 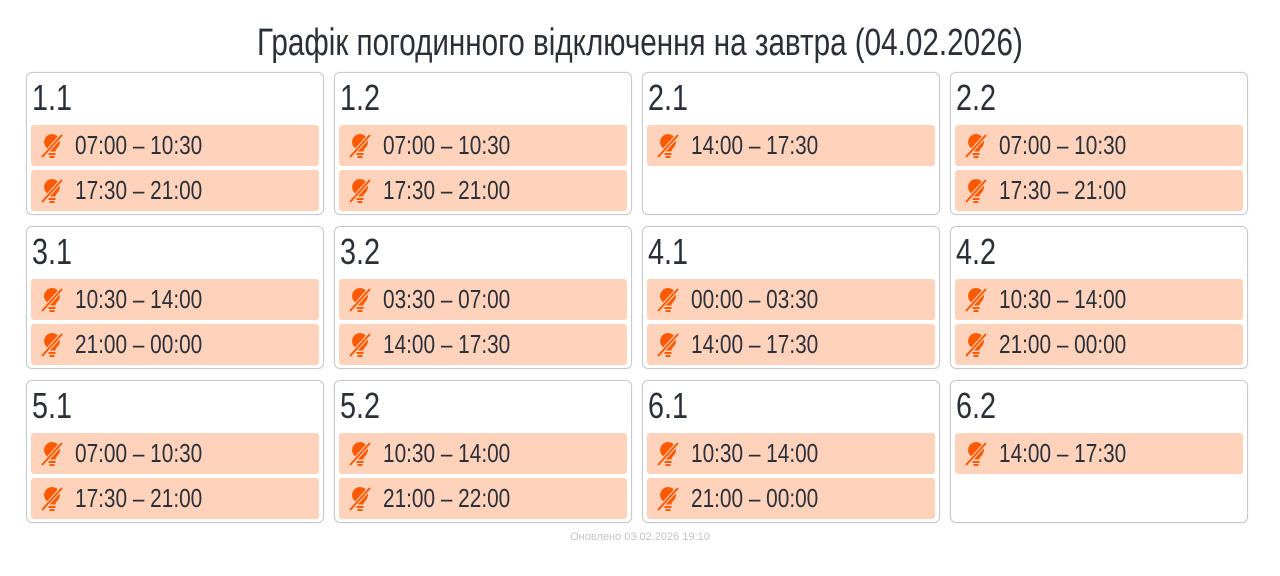 I want to click on updated-timestamp: Оновлено 03.02.2026 19:10, so click(x=640, y=537).